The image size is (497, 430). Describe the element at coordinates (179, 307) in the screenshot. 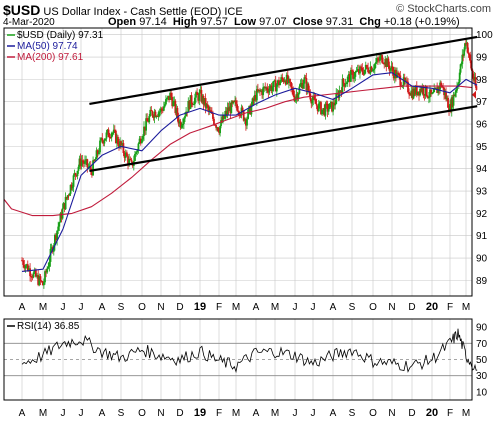

I see `price-x-tick-label: D` at that location.